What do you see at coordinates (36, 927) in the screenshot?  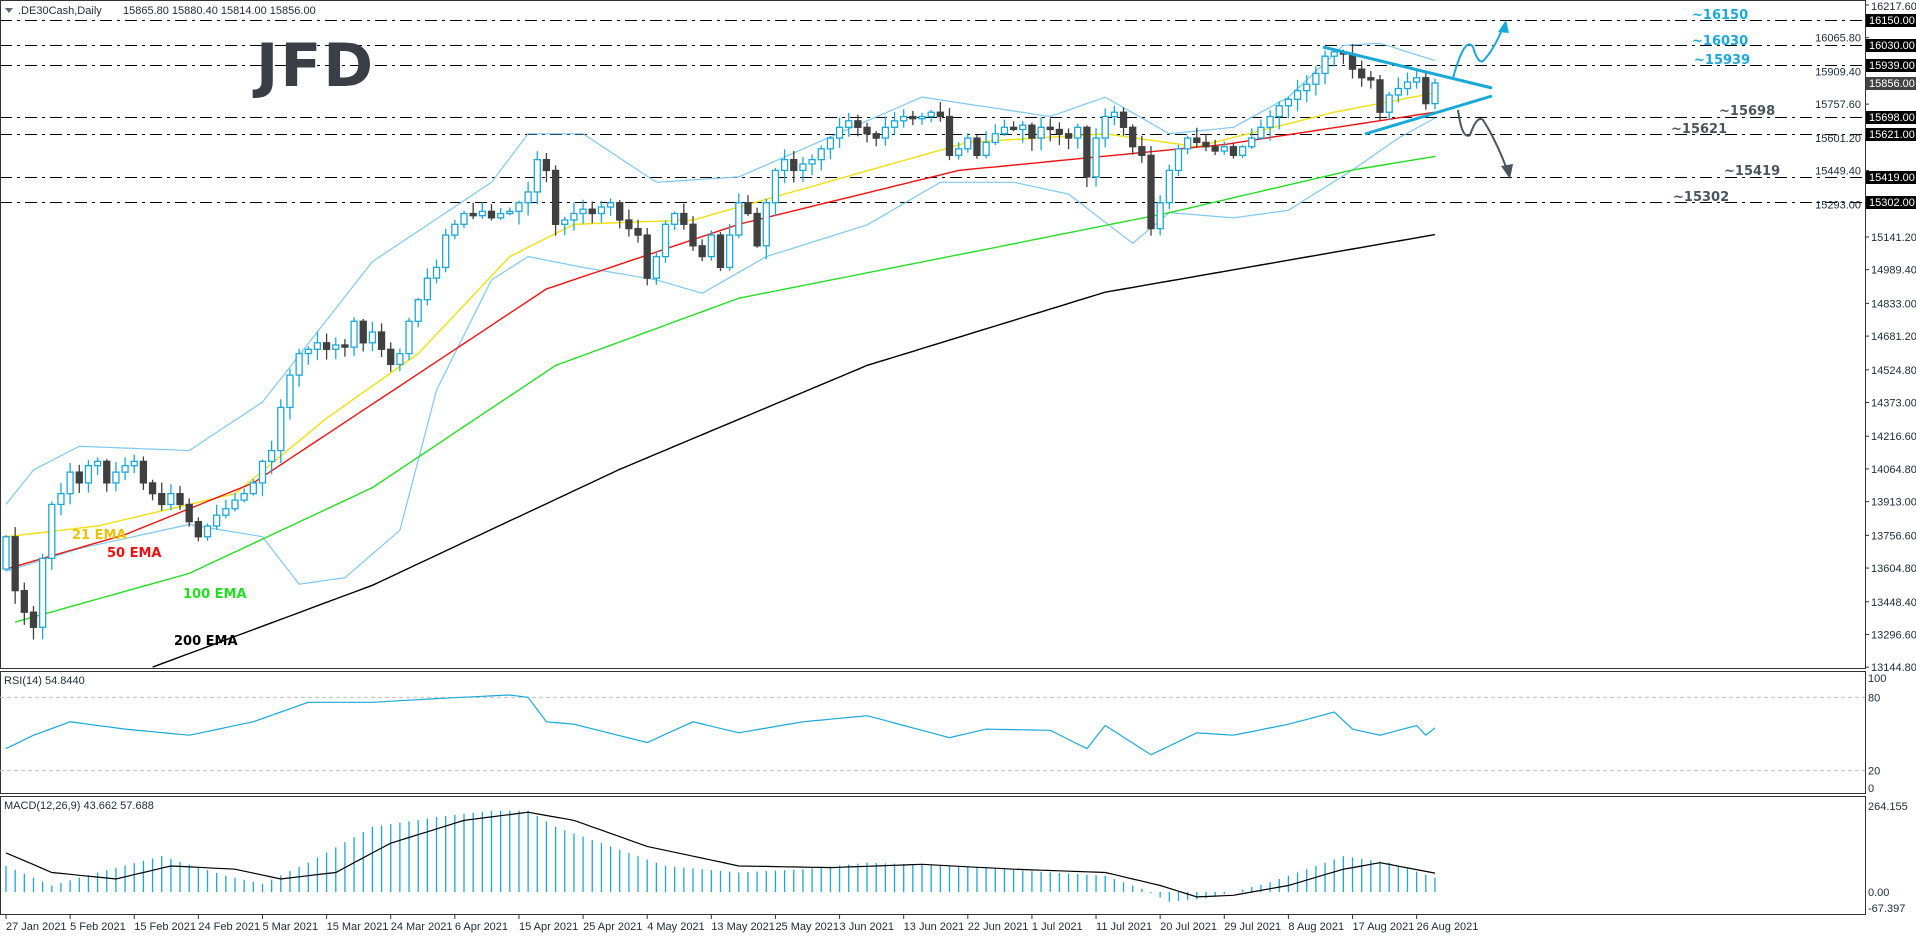 I see `date-tick-label: 27 Jan 2021` at bounding box center [36, 927].